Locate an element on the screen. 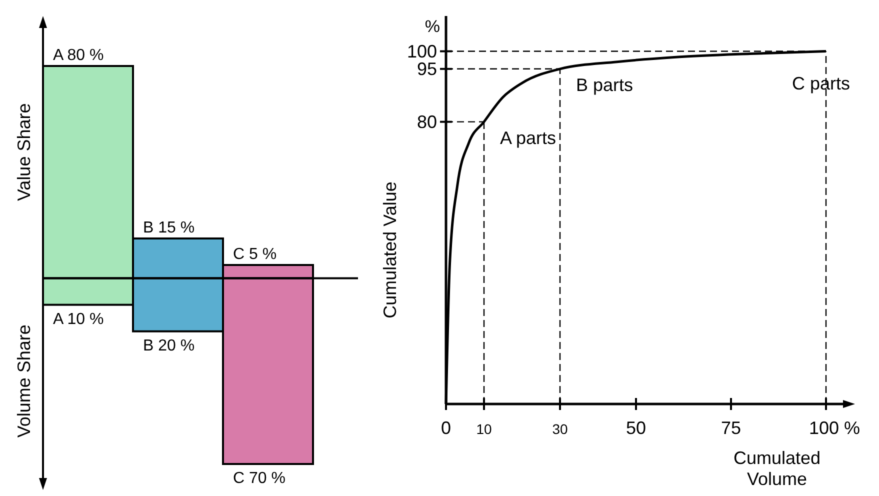 The height and width of the screenshot is (496, 879). y-tick-label: 80 is located at coordinates (426, 122).